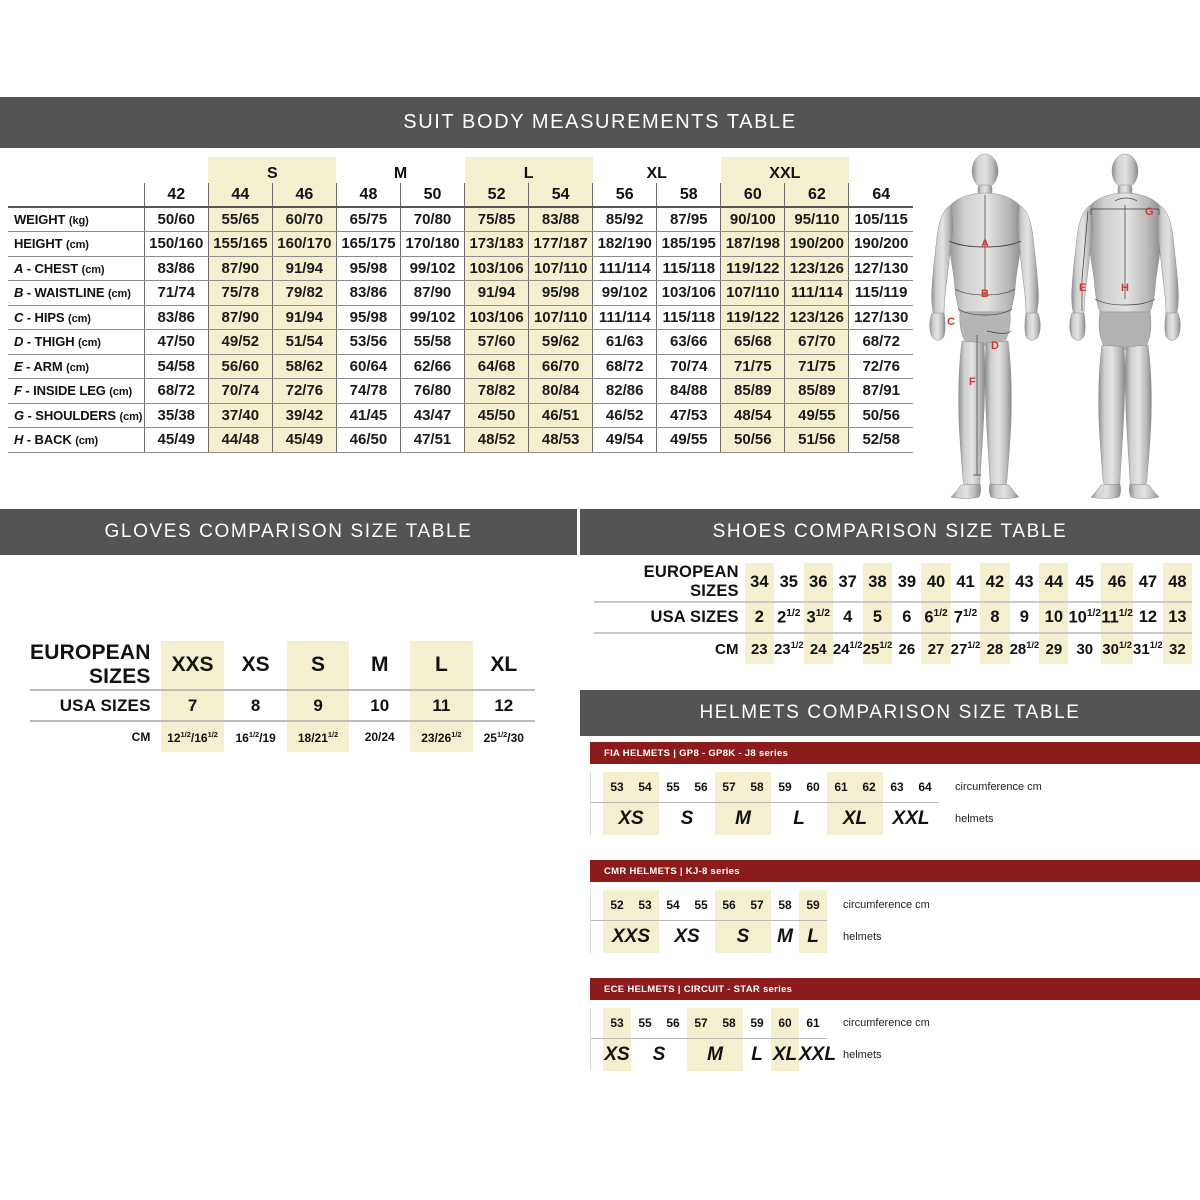  I want to click on suit-cell: 85/89, so click(816, 391).